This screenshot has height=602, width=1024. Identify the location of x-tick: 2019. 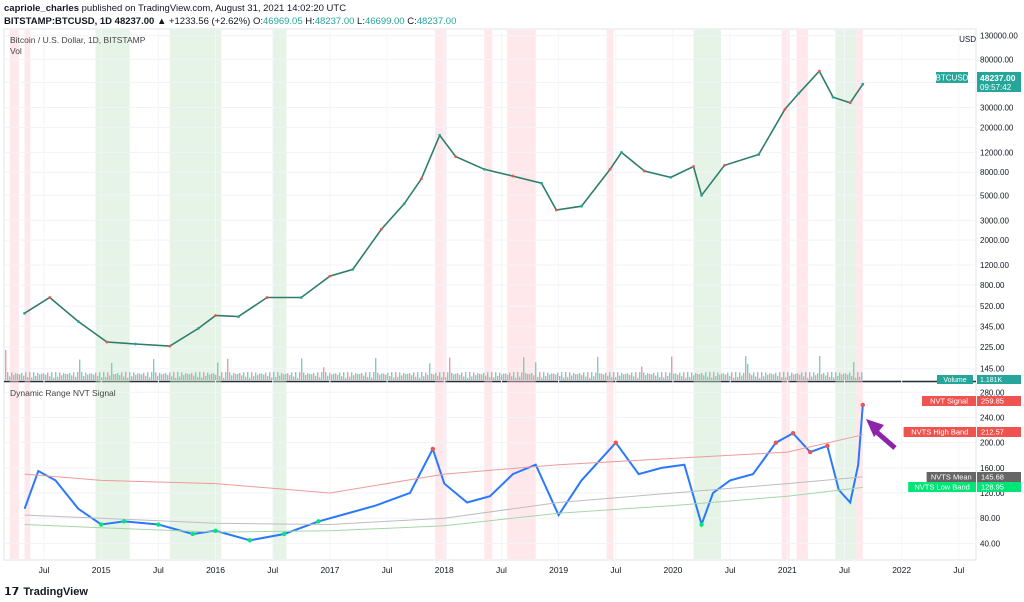
(558, 570).